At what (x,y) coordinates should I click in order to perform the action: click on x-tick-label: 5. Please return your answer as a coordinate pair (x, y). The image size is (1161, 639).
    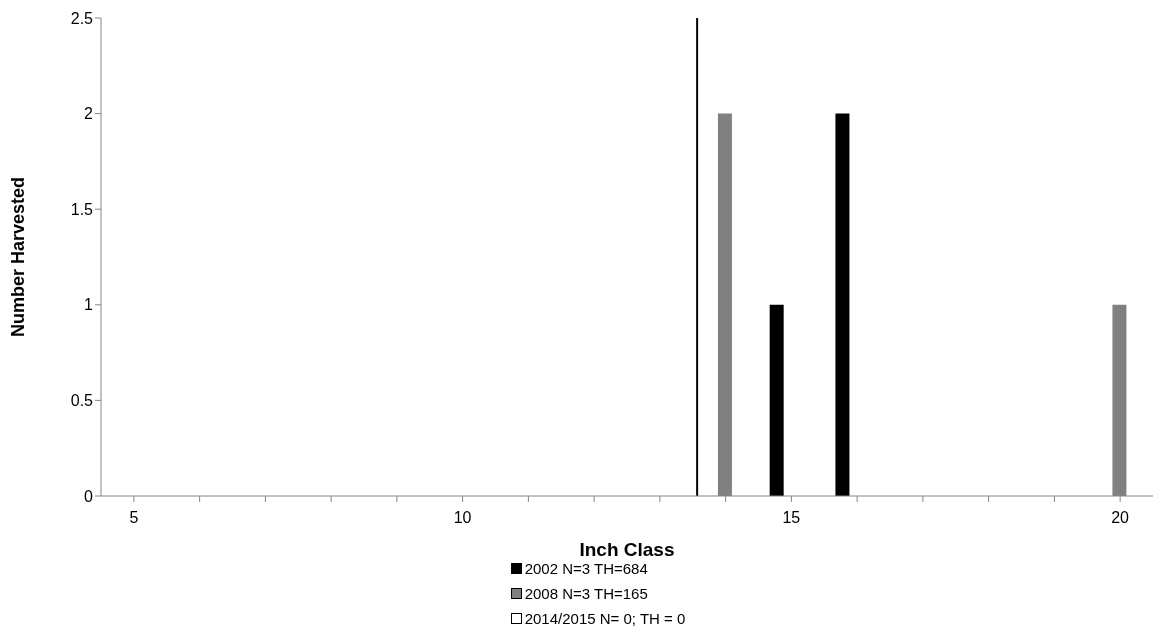
    Looking at the image, I should click on (134, 518).